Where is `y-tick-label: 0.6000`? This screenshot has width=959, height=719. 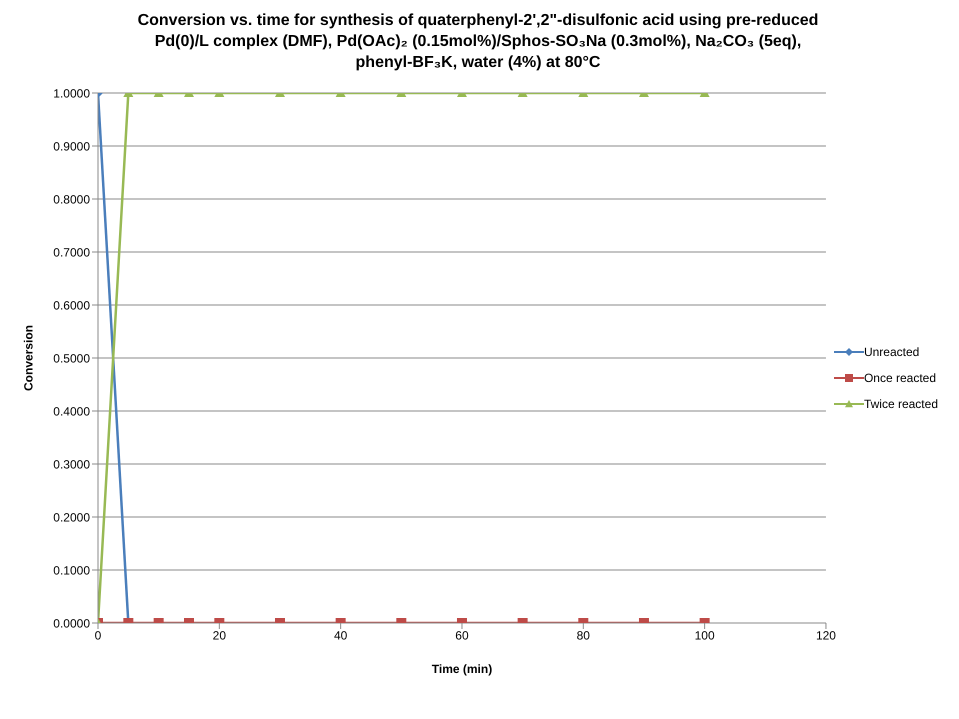
y-tick-label: 0.6000 is located at coordinates (71, 305).